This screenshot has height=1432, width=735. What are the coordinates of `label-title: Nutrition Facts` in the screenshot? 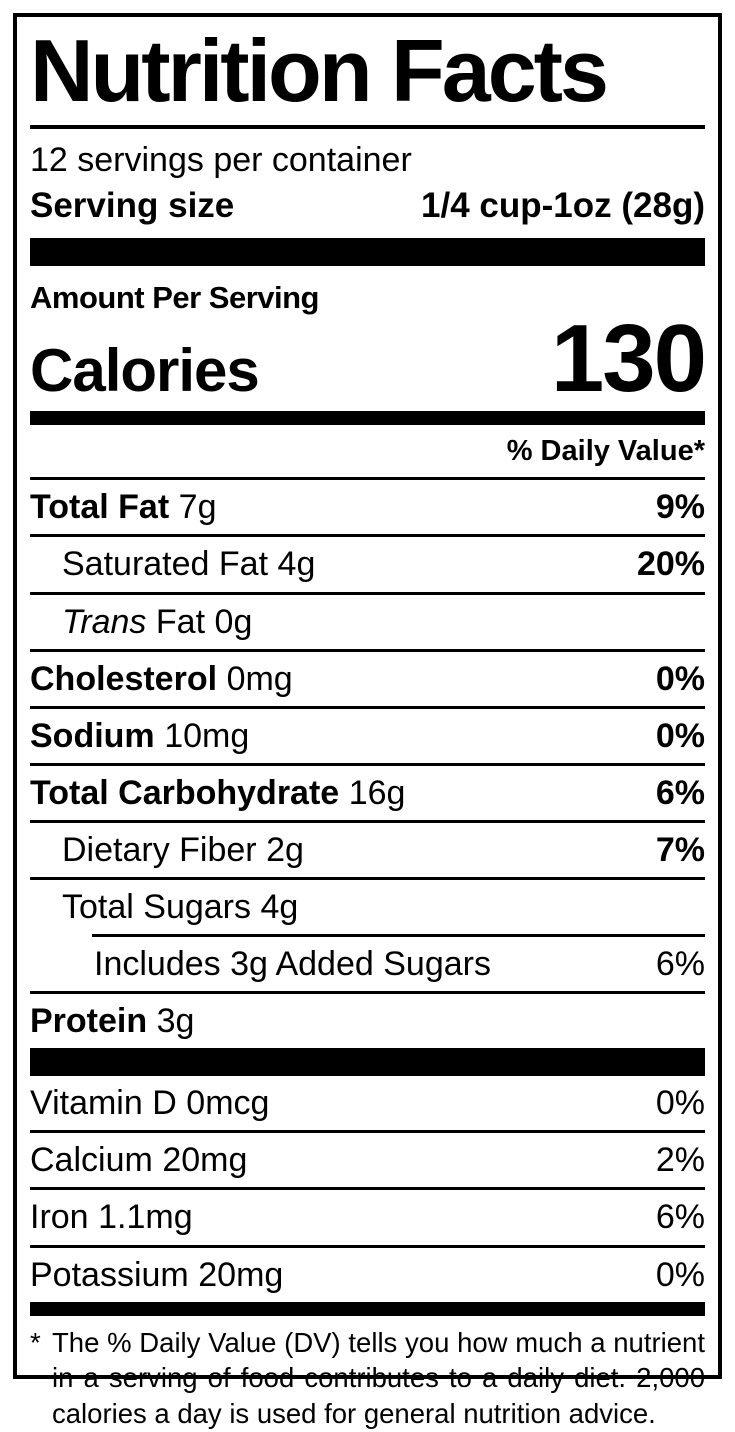 It's located at (367, 77).